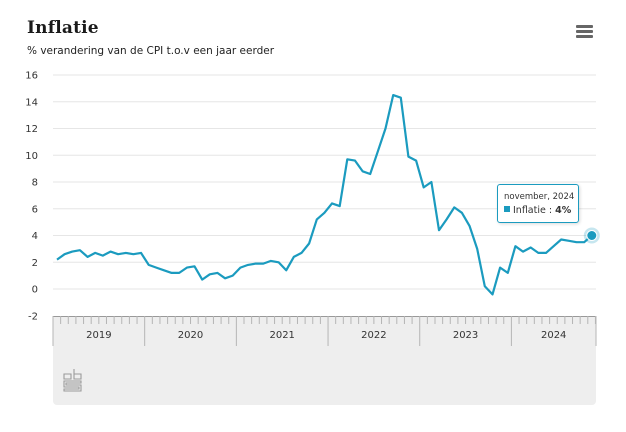 The height and width of the screenshot is (432, 626). What do you see at coordinates (35, 290) in the screenshot?
I see `y-tick-label: 0` at bounding box center [35, 290].